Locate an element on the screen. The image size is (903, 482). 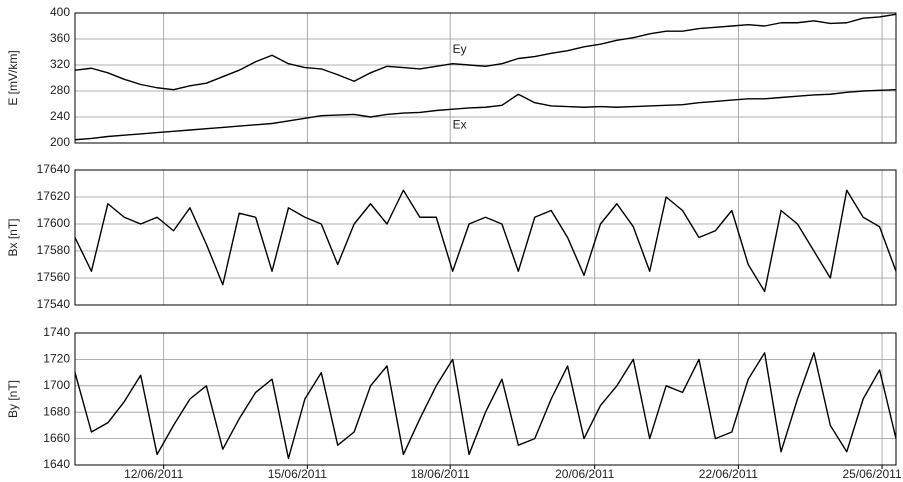
y-tick-label: 200 is located at coordinates (60, 142).